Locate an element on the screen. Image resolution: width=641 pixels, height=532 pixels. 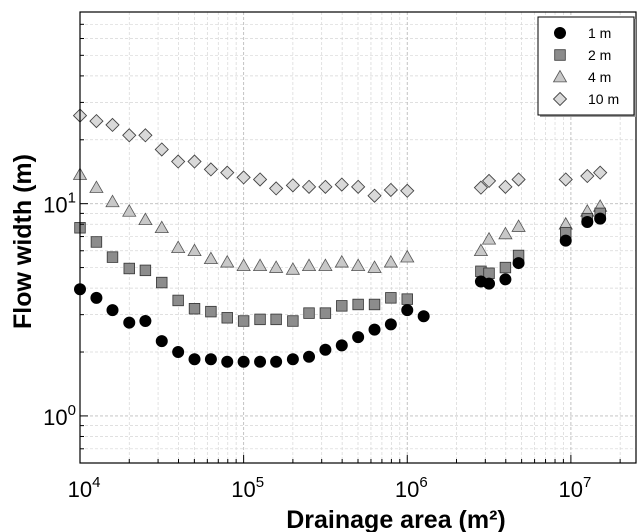
y-axis-title: Flow width (m) is located at coordinates (23, 241).